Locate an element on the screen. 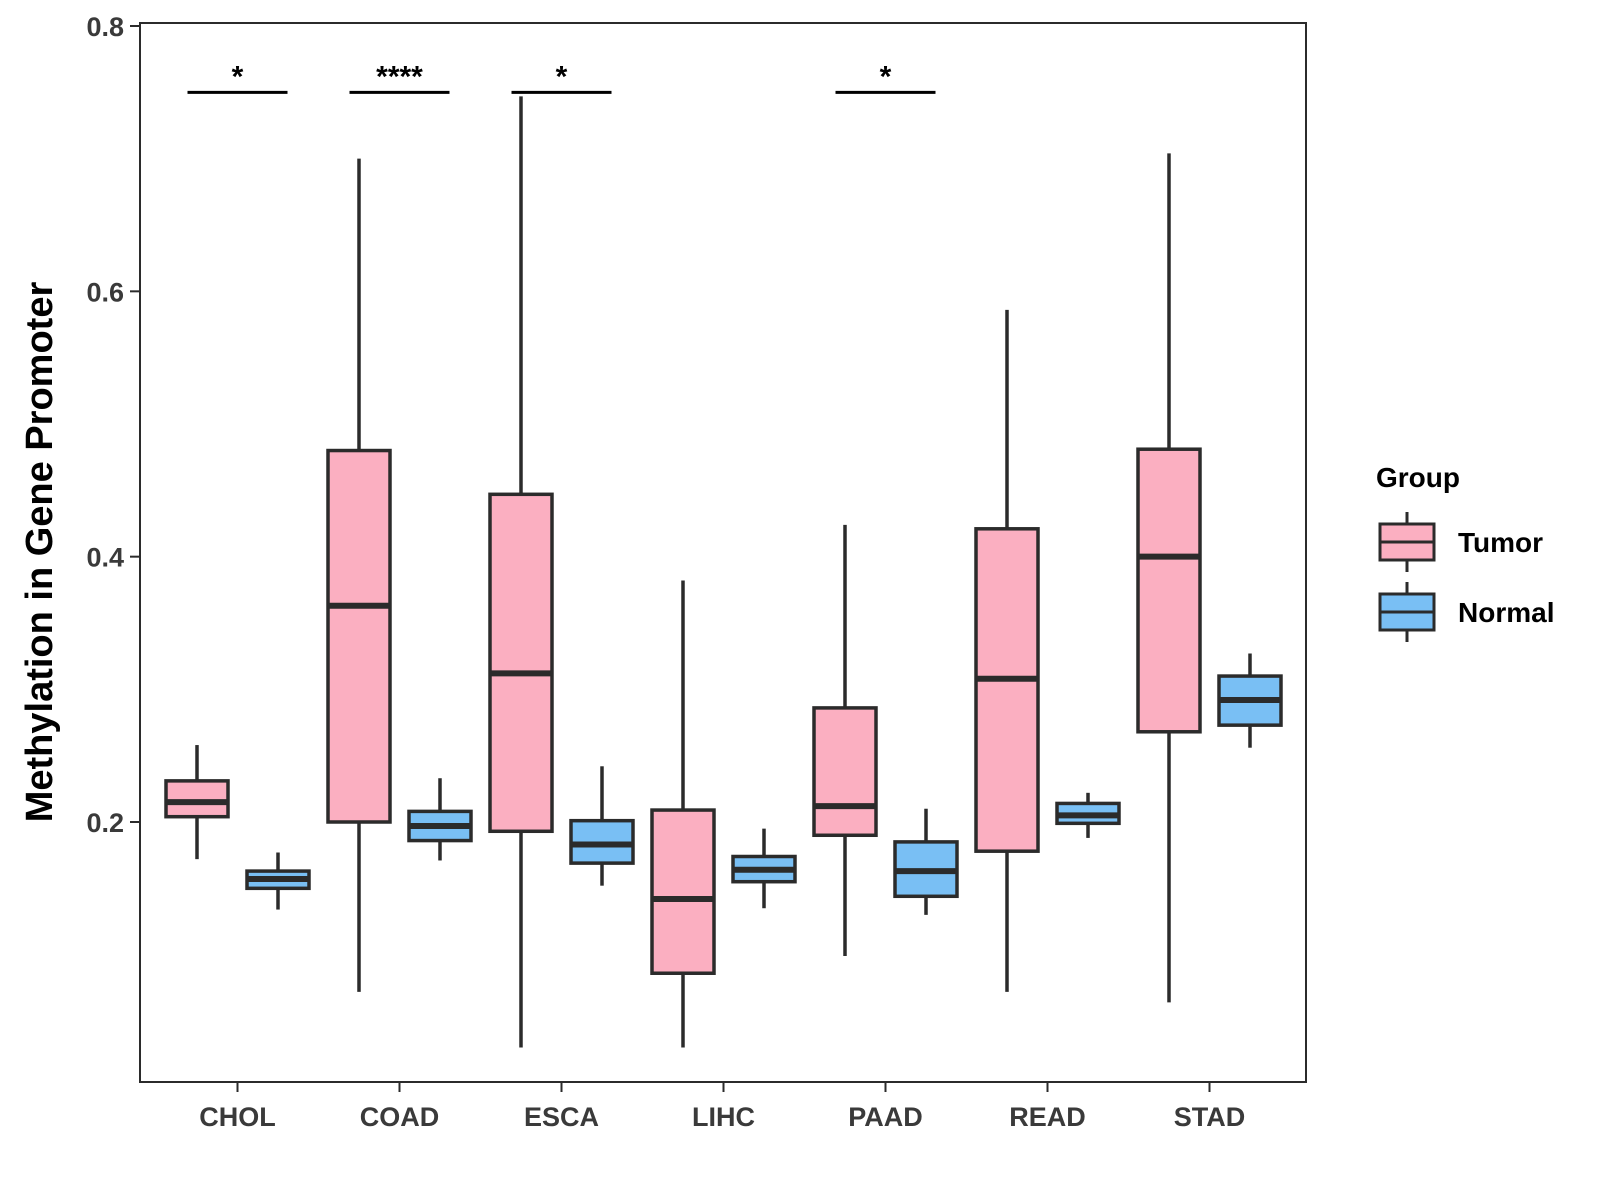  x-tick-label: READ is located at coordinates (1047, 1117).